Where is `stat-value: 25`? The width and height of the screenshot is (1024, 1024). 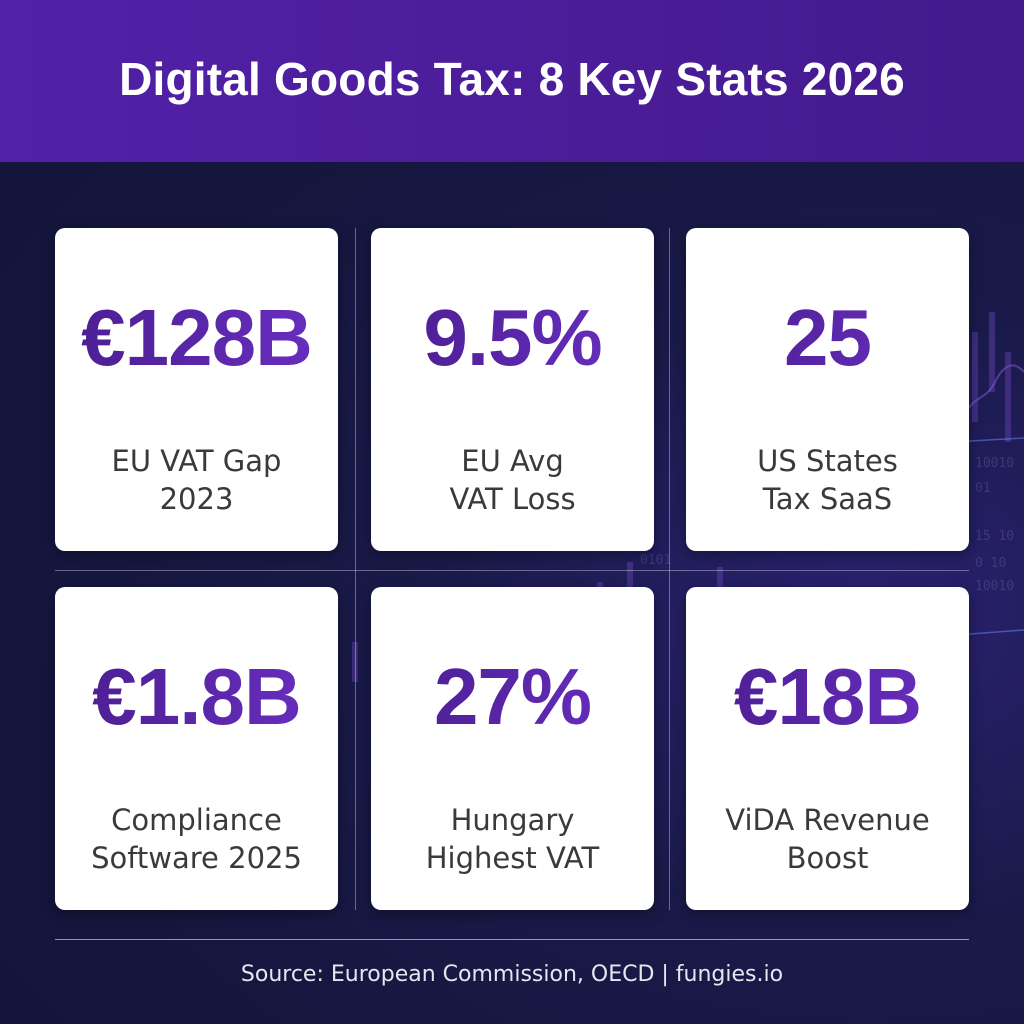
stat-value: 25 is located at coordinates (827, 338).